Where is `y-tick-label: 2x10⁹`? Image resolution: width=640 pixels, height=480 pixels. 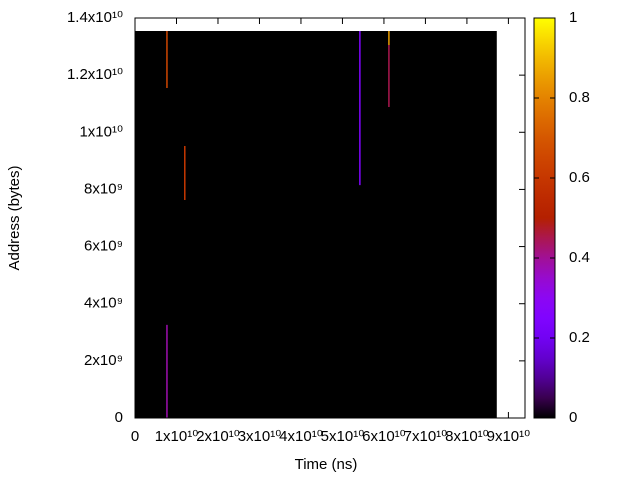
y-tick-label: 2x10⁹ is located at coordinates (103, 360).